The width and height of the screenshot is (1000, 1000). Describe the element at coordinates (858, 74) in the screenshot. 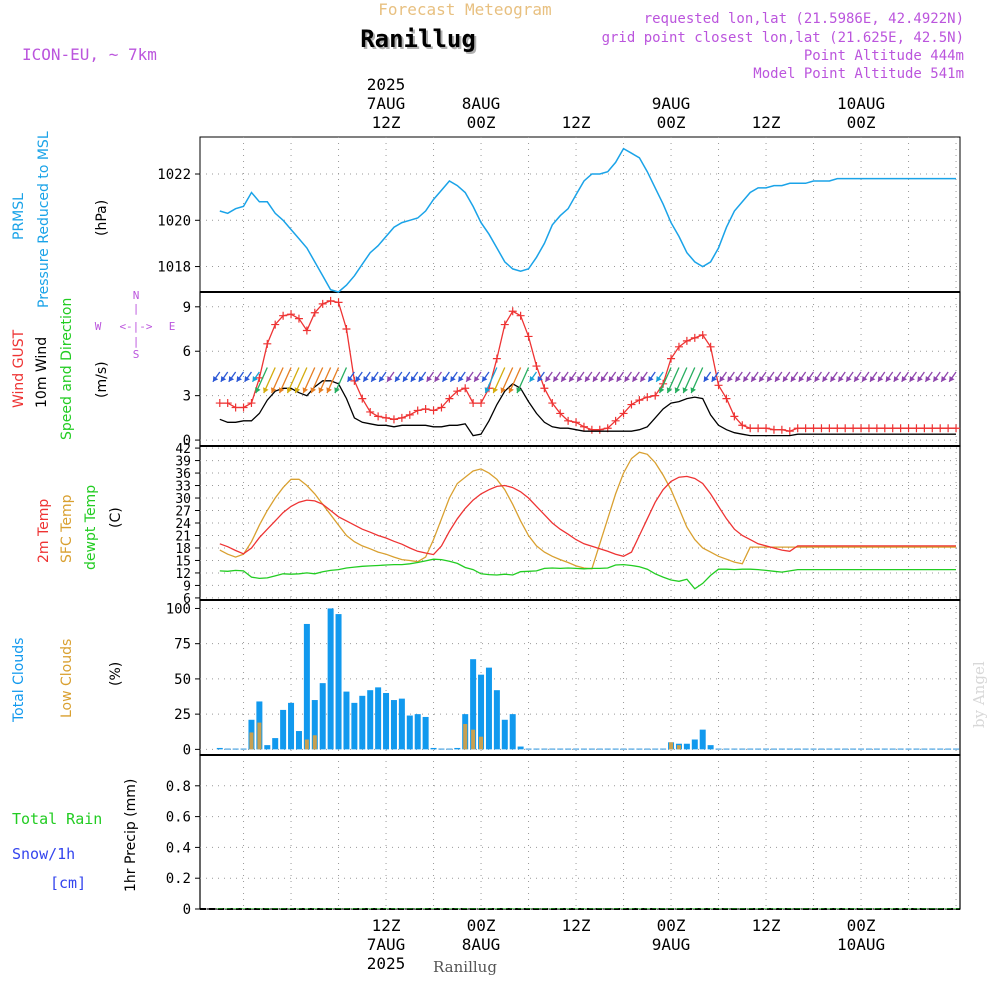

I see `model-altitude: Model Point Altitude 541m` at that location.